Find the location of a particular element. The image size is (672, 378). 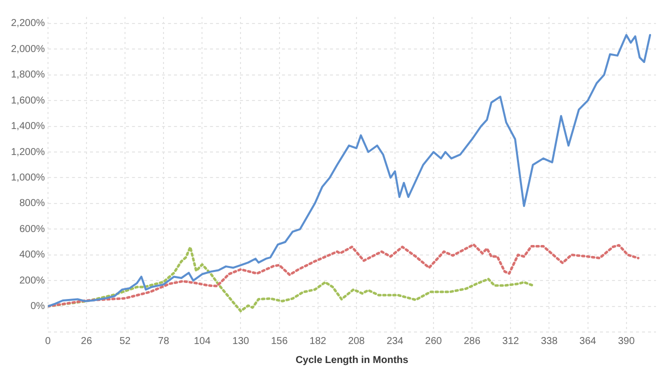

x-tick-label: 208 is located at coordinates (357, 341).